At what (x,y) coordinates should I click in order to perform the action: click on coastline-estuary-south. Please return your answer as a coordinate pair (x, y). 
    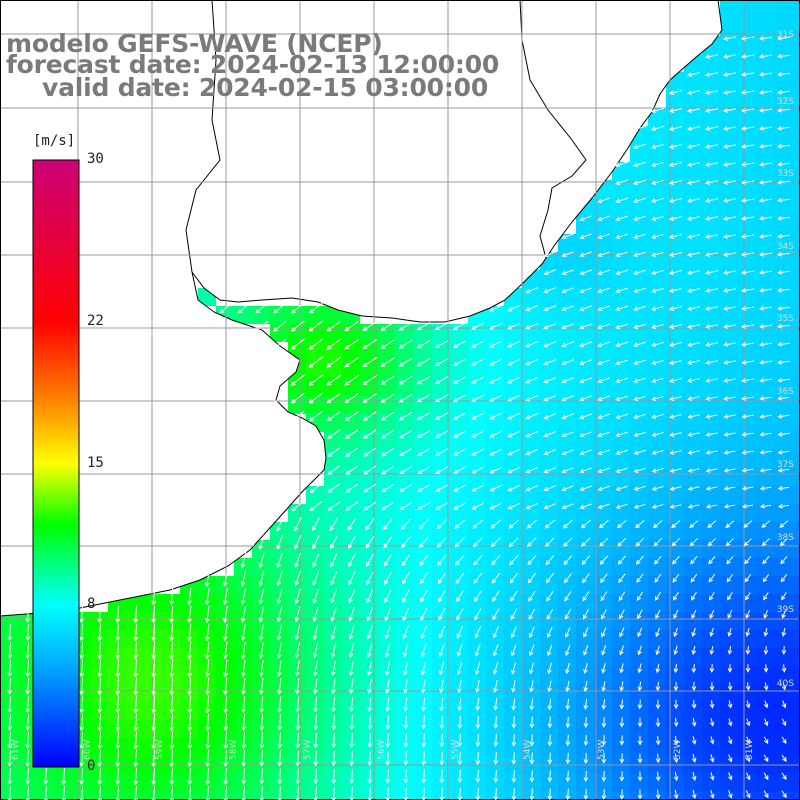
    Looking at the image, I should click on (294, 400).